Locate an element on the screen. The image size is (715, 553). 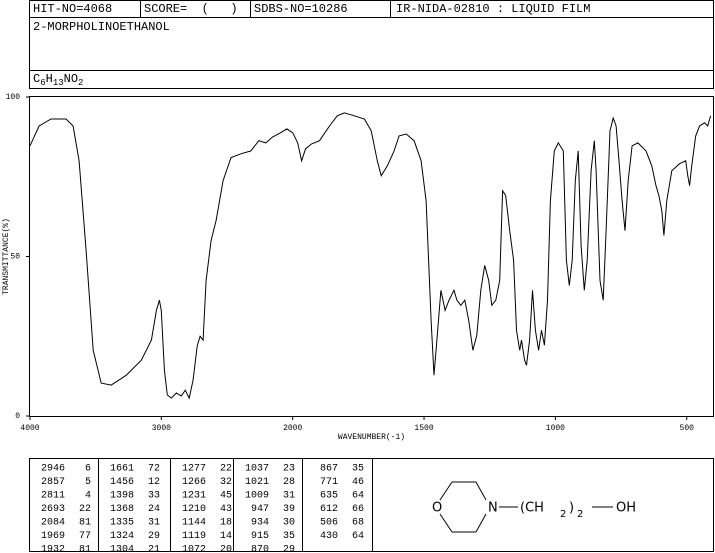
compound-name: 2-MORPHOLINOETHANOL is located at coordinates (101, 27).